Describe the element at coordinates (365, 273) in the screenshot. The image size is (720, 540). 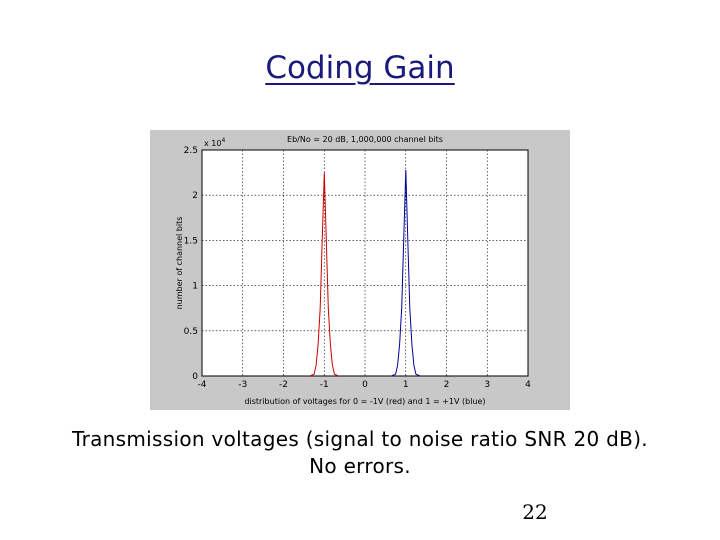
I see `series-lines` at that location.